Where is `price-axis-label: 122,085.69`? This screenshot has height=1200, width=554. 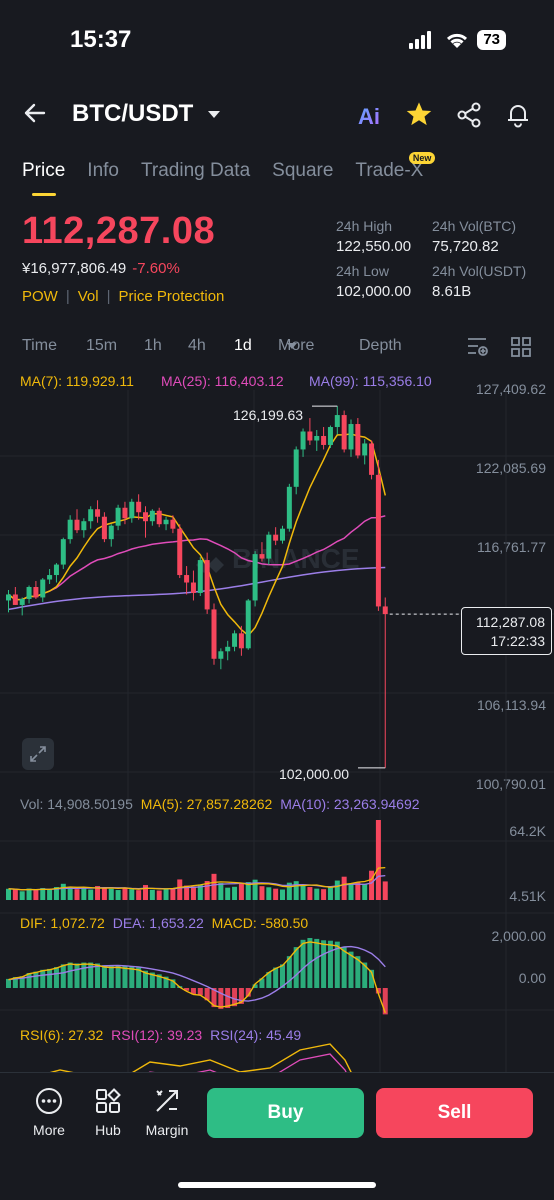
price-axis-label: 122,085.69 is located at coordinates (510, 468).